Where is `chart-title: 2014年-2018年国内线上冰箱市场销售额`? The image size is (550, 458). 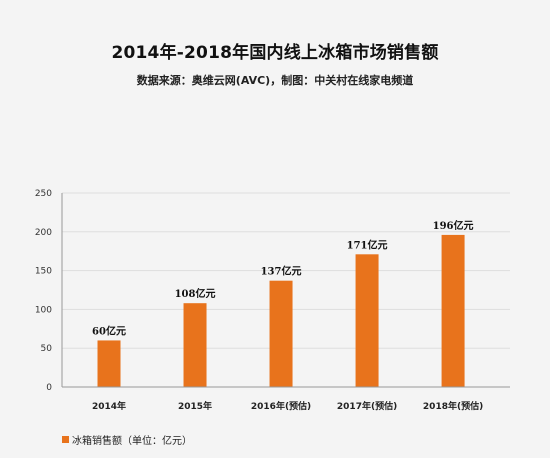
chart-title: 2014年-2018年国内线上冰箱市场销售额 is located at coordinates (275, 53).